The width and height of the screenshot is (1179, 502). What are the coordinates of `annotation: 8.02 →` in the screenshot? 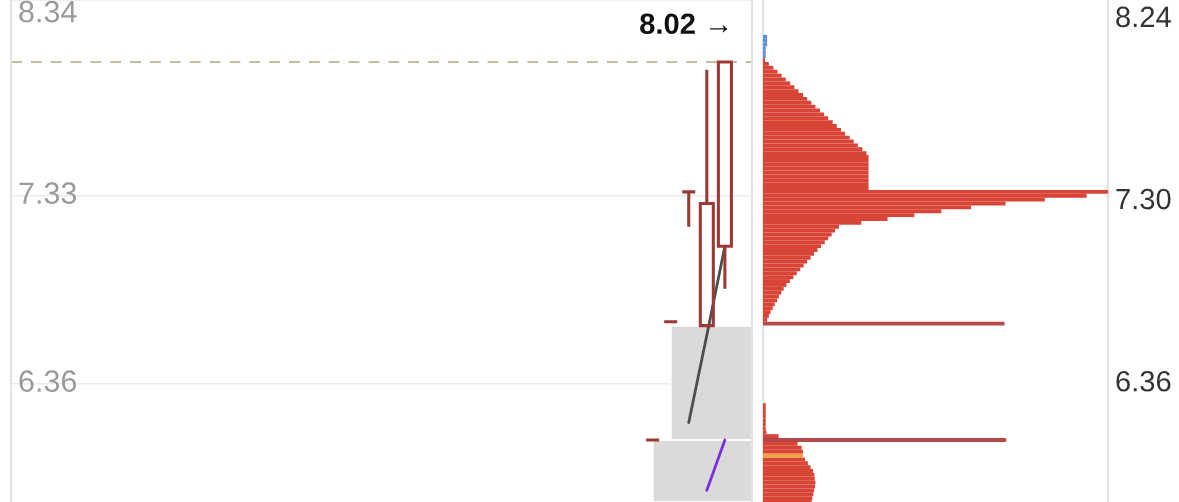 It's located at (684, 24).